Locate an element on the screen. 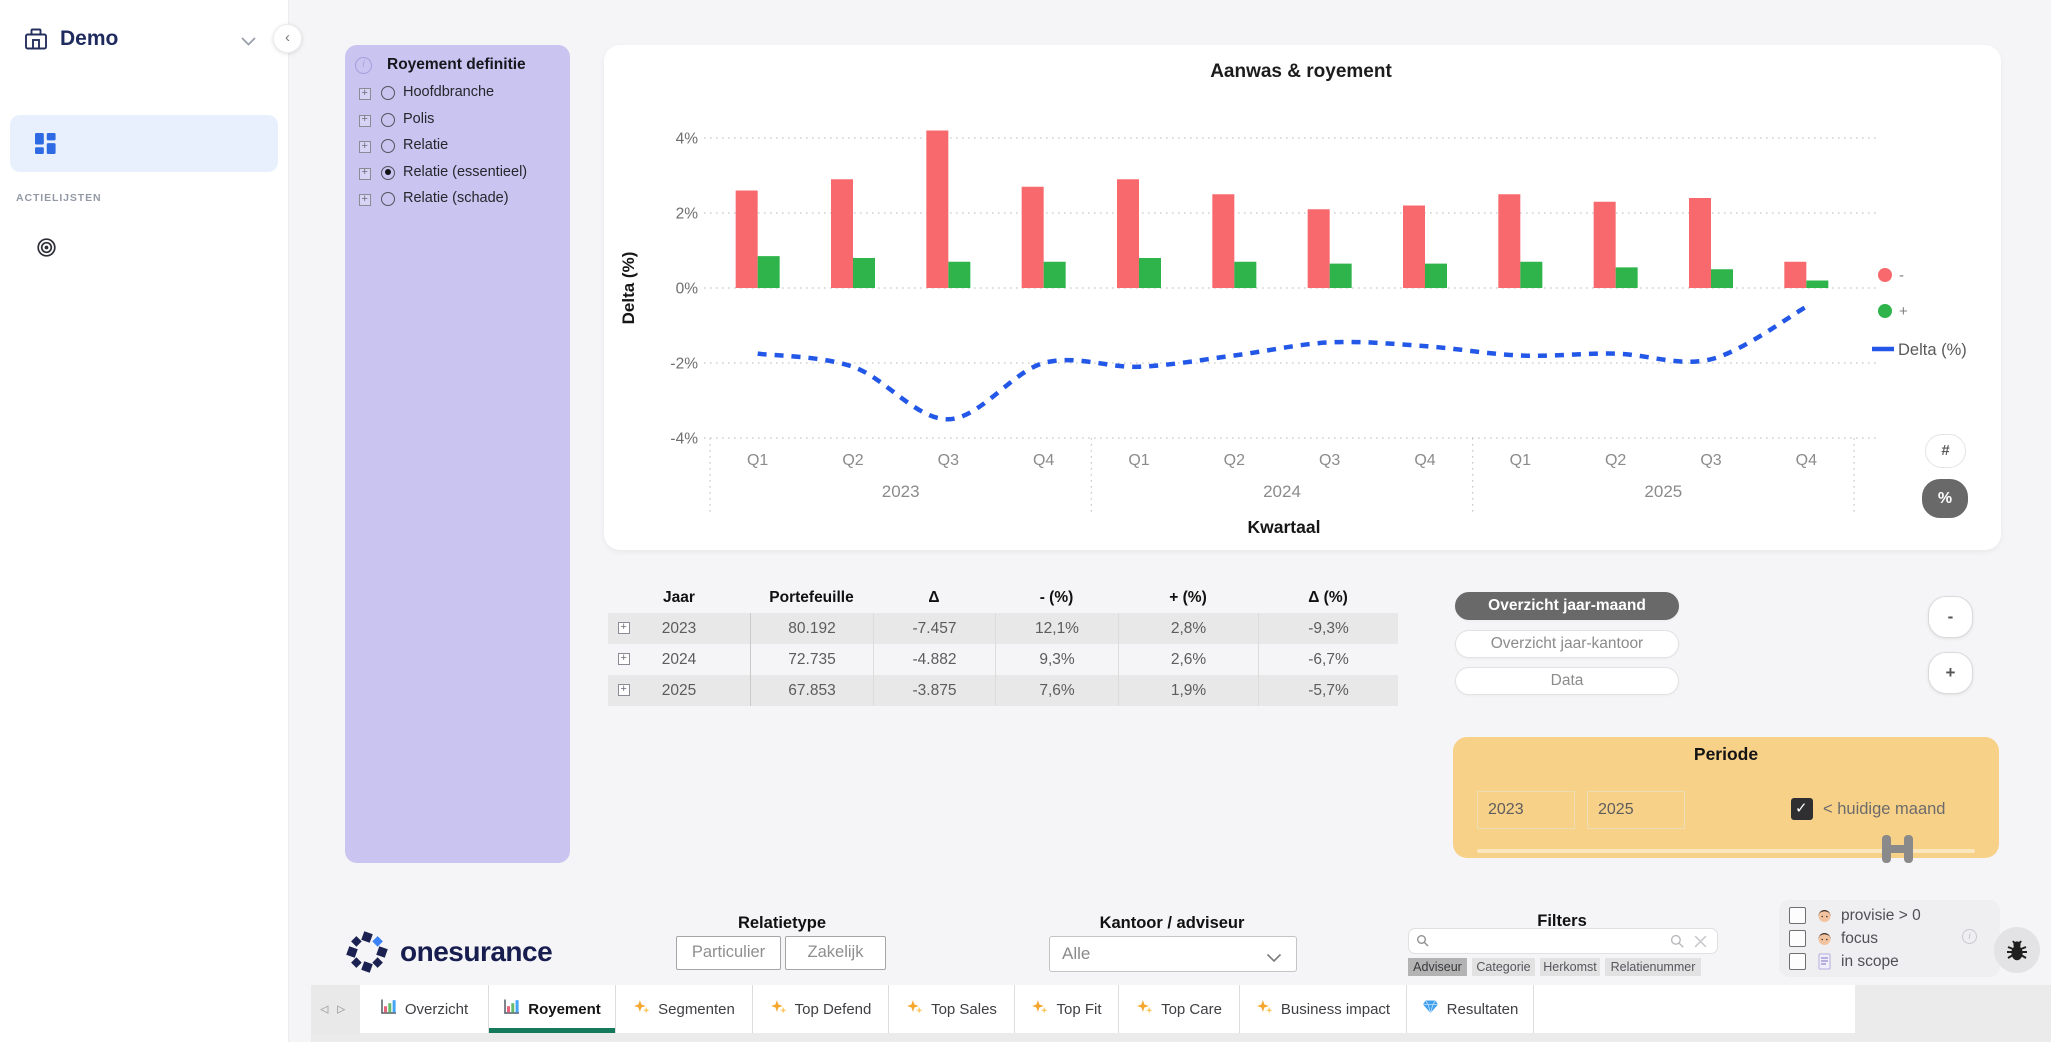 The height and width of the screenshot is (1042, 2051). filter-tab-herkomst: Herkomst is located at coordinates (1570, 967).